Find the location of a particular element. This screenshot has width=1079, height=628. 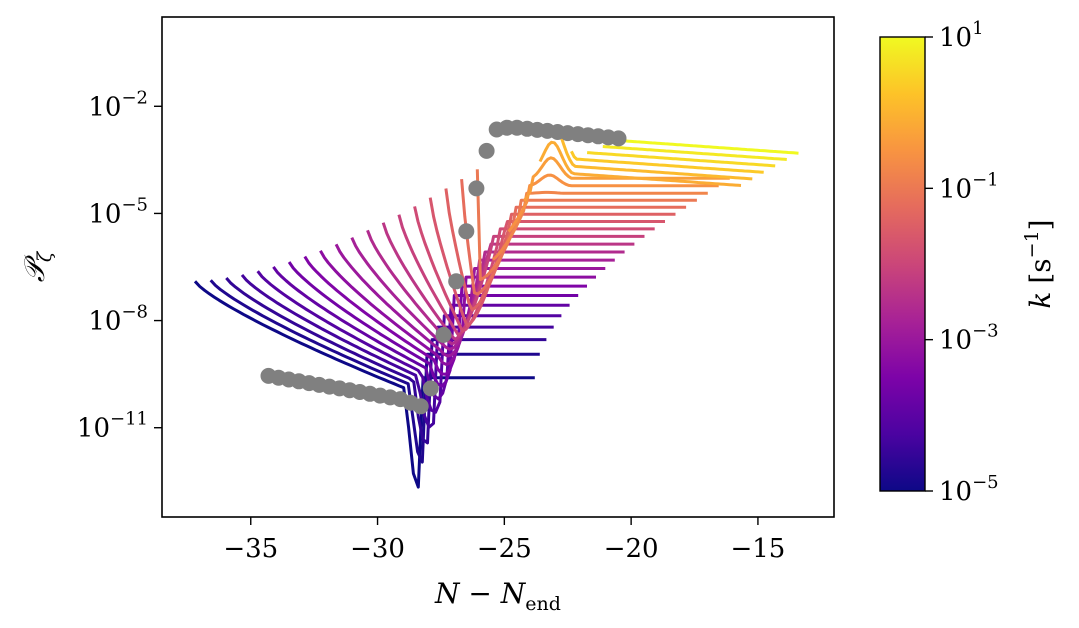

colorbar-label-exp: −1 is located at coordinates (1032, 244).